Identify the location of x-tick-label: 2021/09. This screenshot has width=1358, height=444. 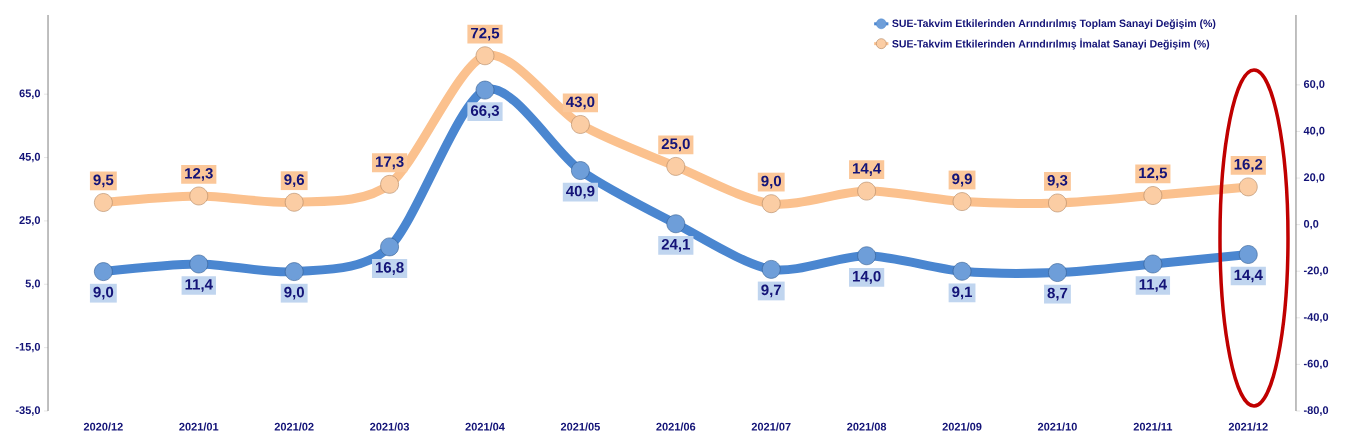
(962, 426).